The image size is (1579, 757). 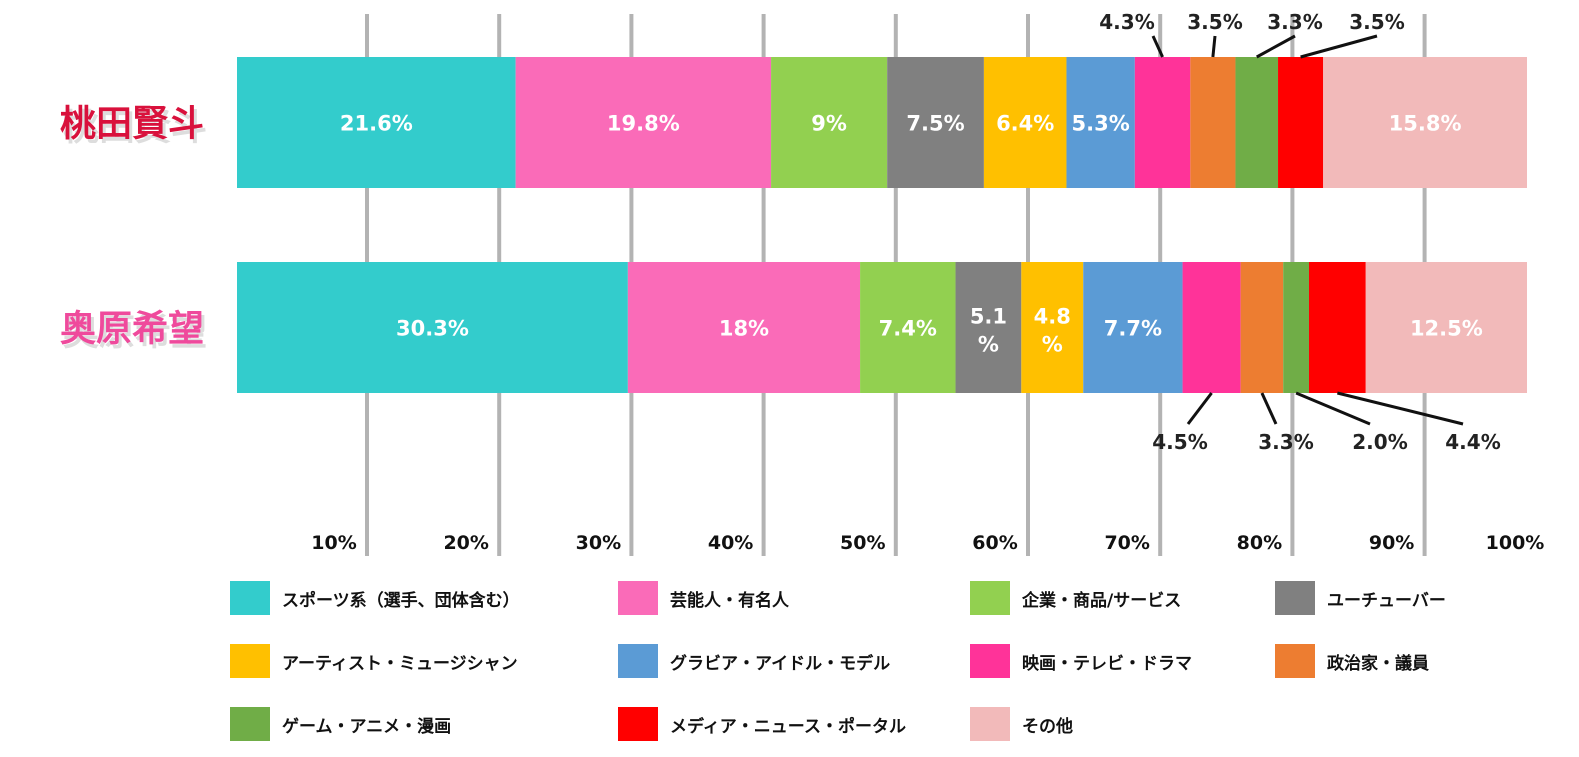 I want to click on data-label: 21.6%, so click(x=376, y=124).